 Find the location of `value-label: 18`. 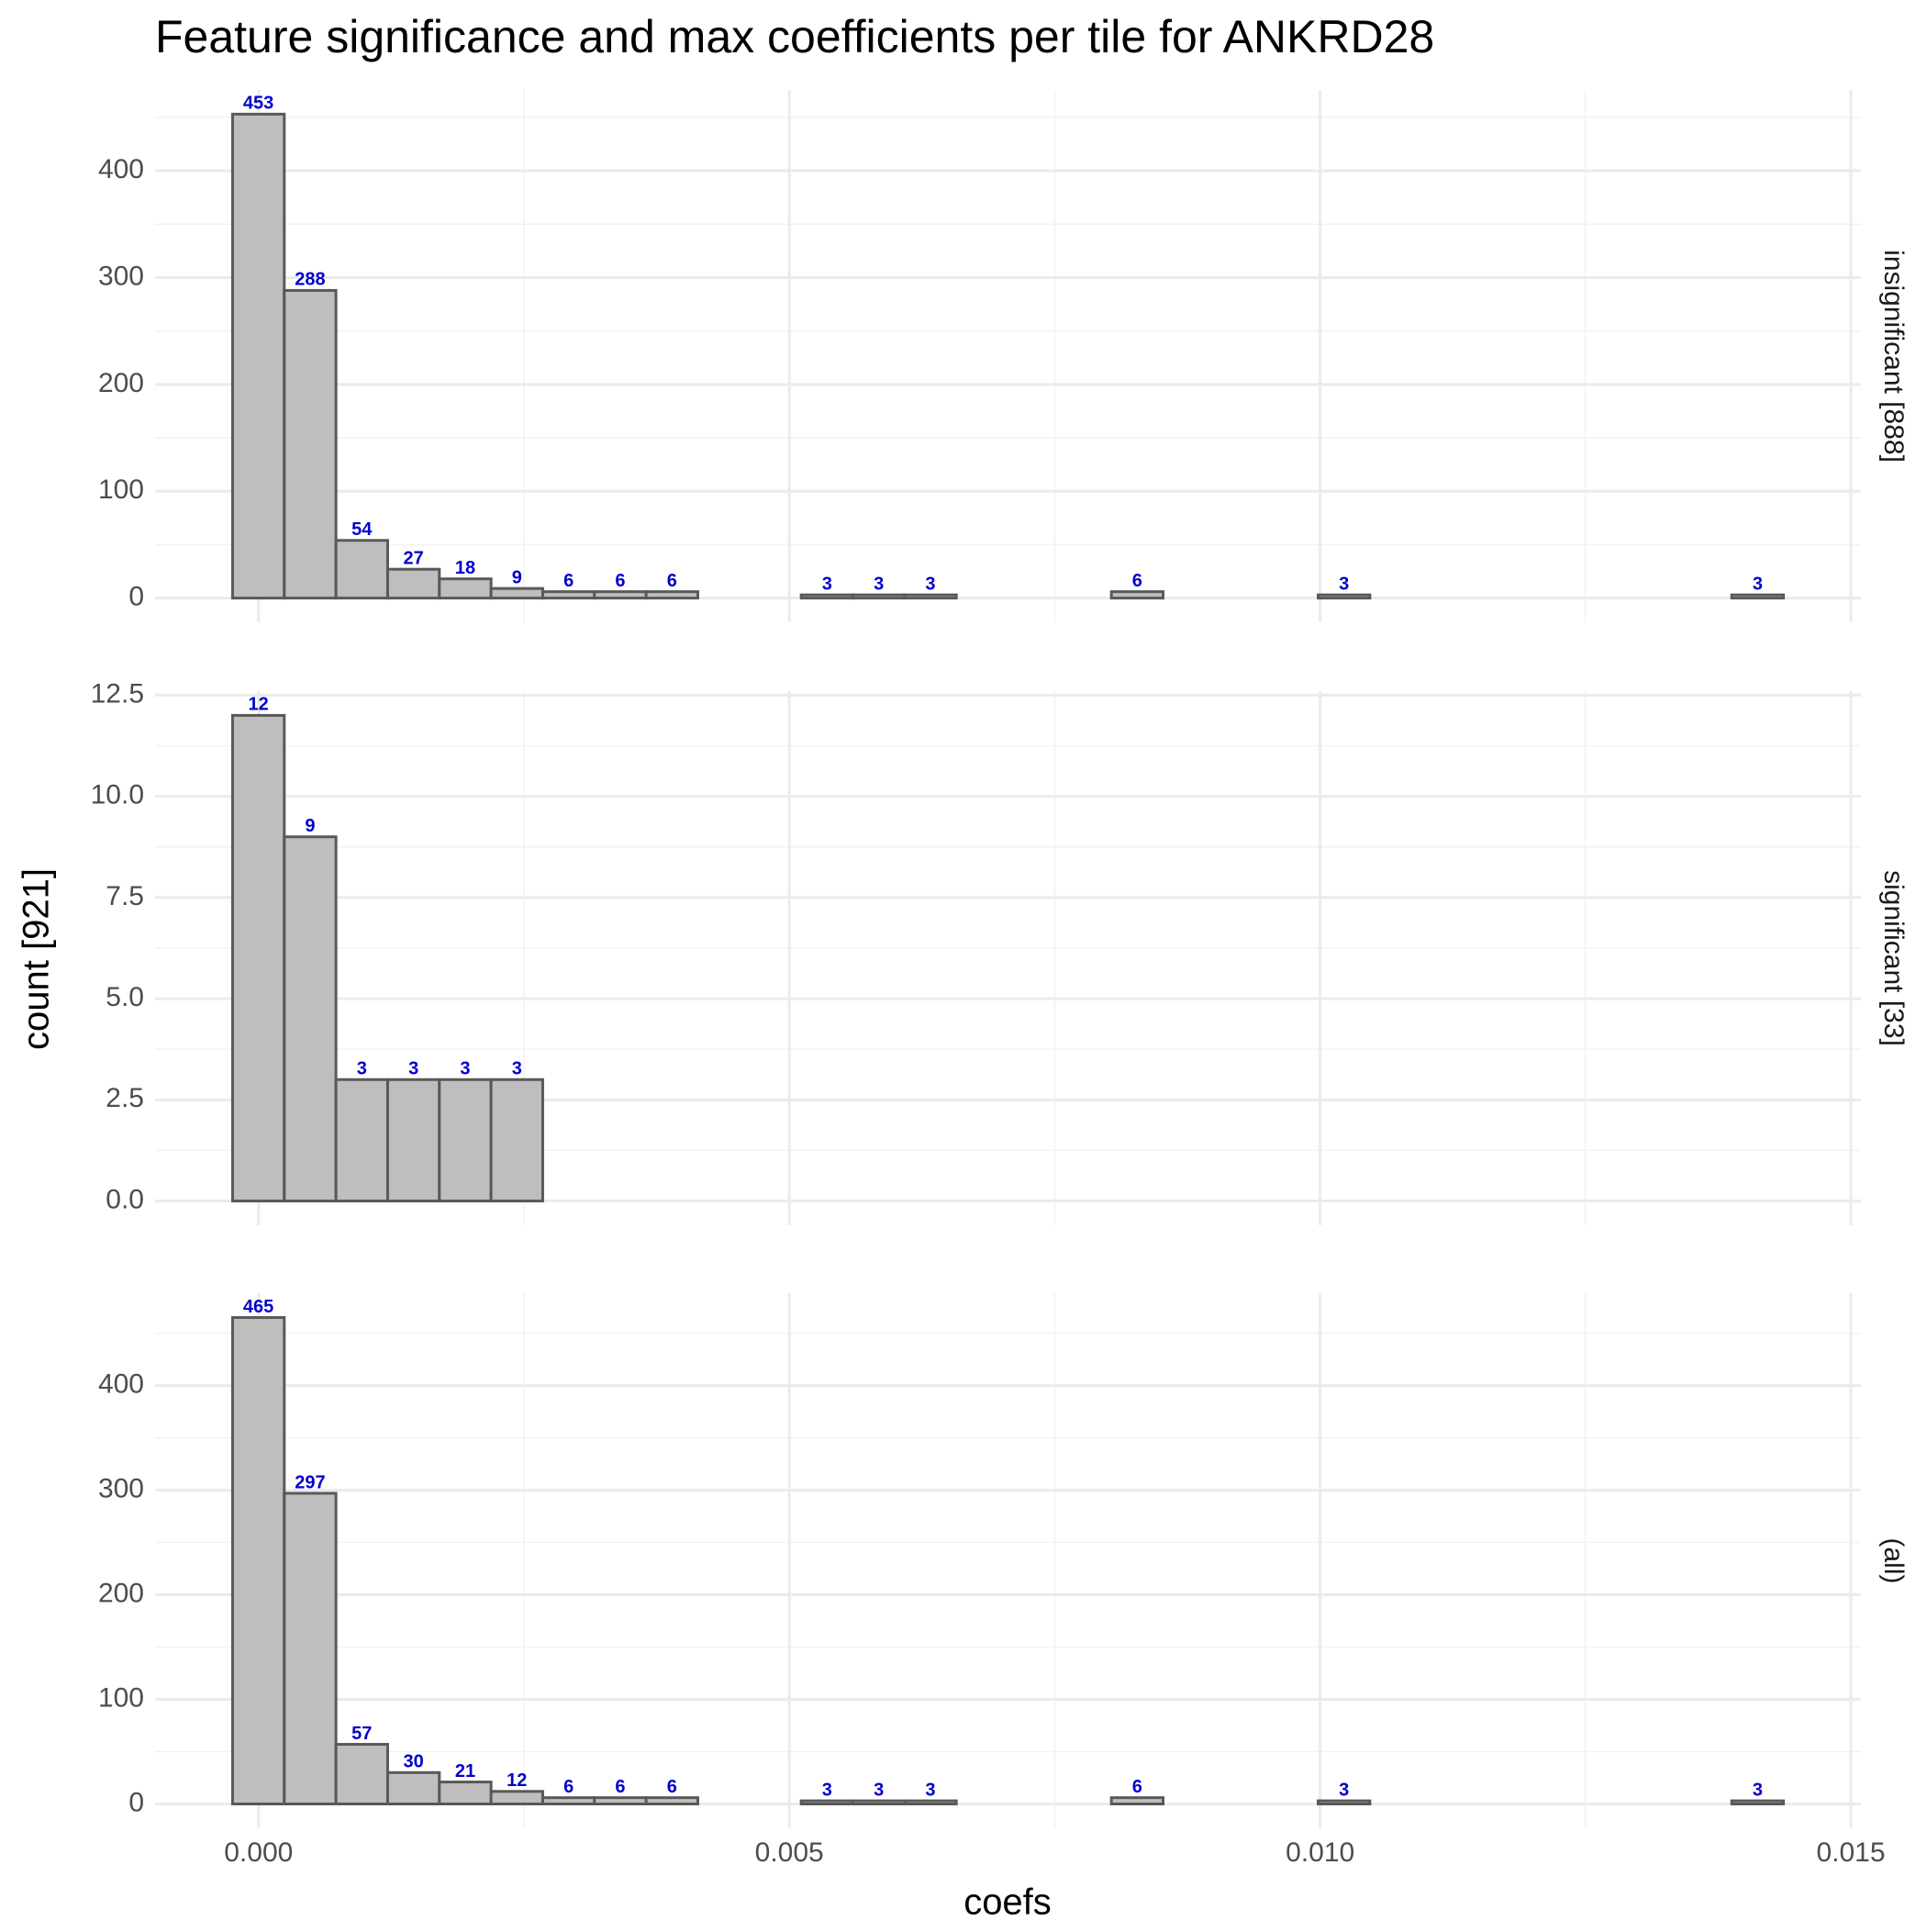

value-label: 18 is located at coordinates (465, 568).